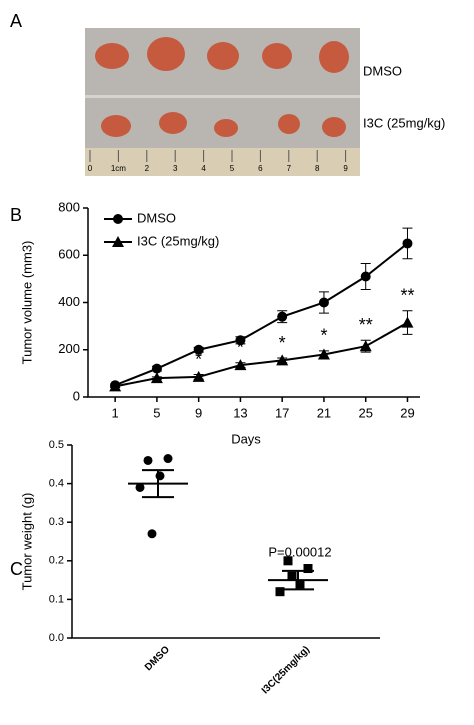 The image size is (474, 725). Describe the element at coordinates (222, 162) in the screenshot. I see `ruler` at that location.